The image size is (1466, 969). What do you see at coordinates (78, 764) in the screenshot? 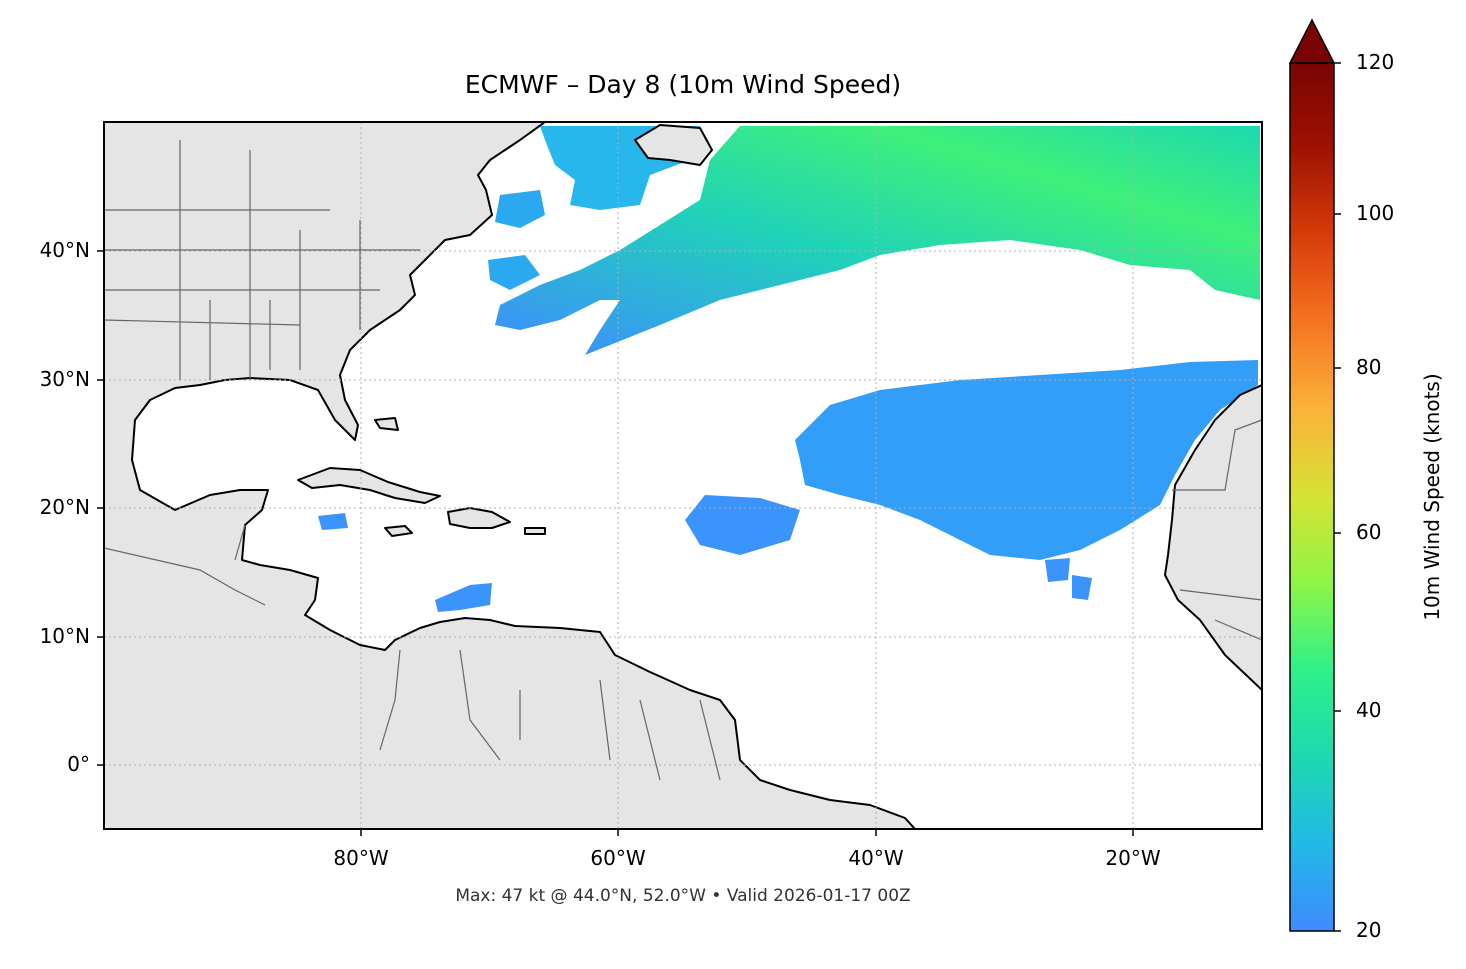
I see `lat-label-0: 0°` at bounding box center [78, 764].